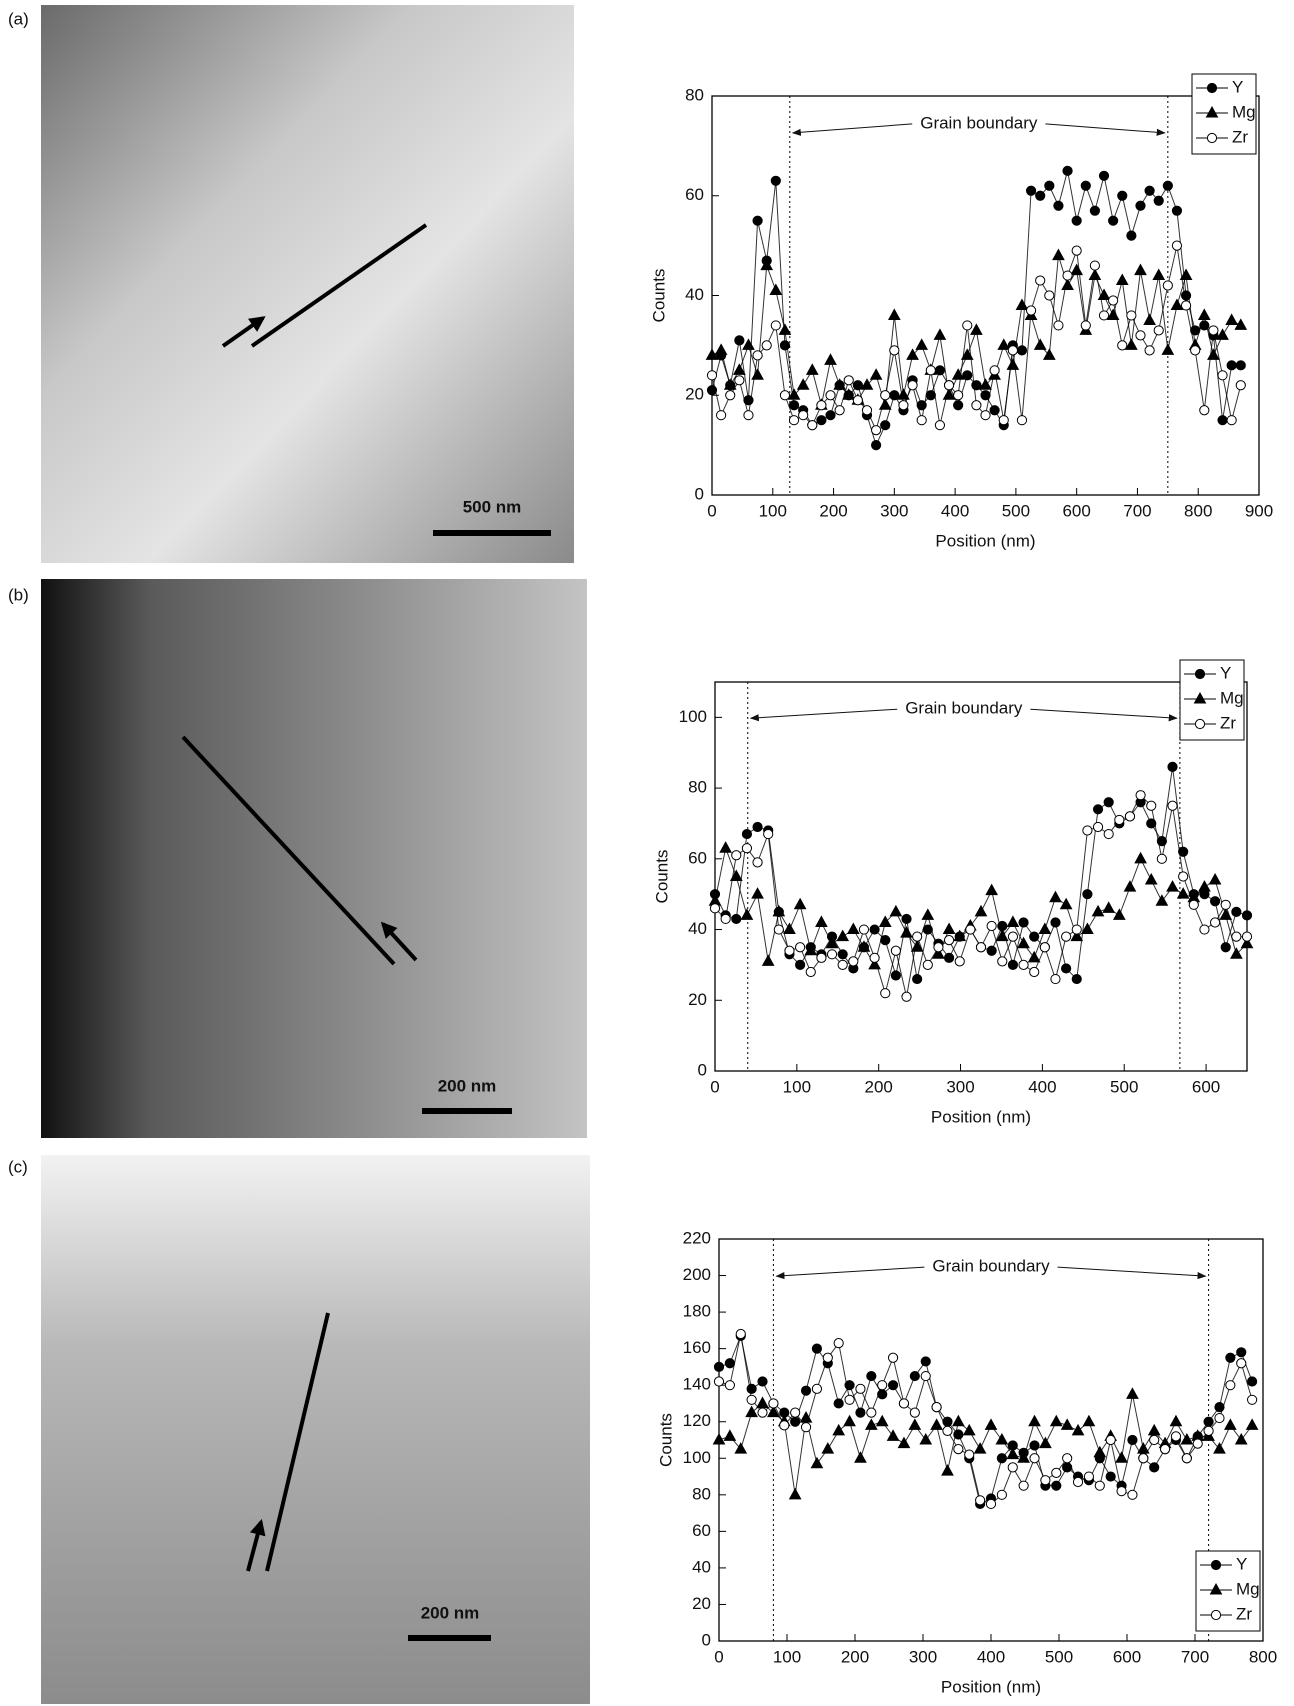  What do you see at coordinates (1127, 1656) in the screenshot?
I see `x-tick-label: 600` at bounding box center [1127, 1656].